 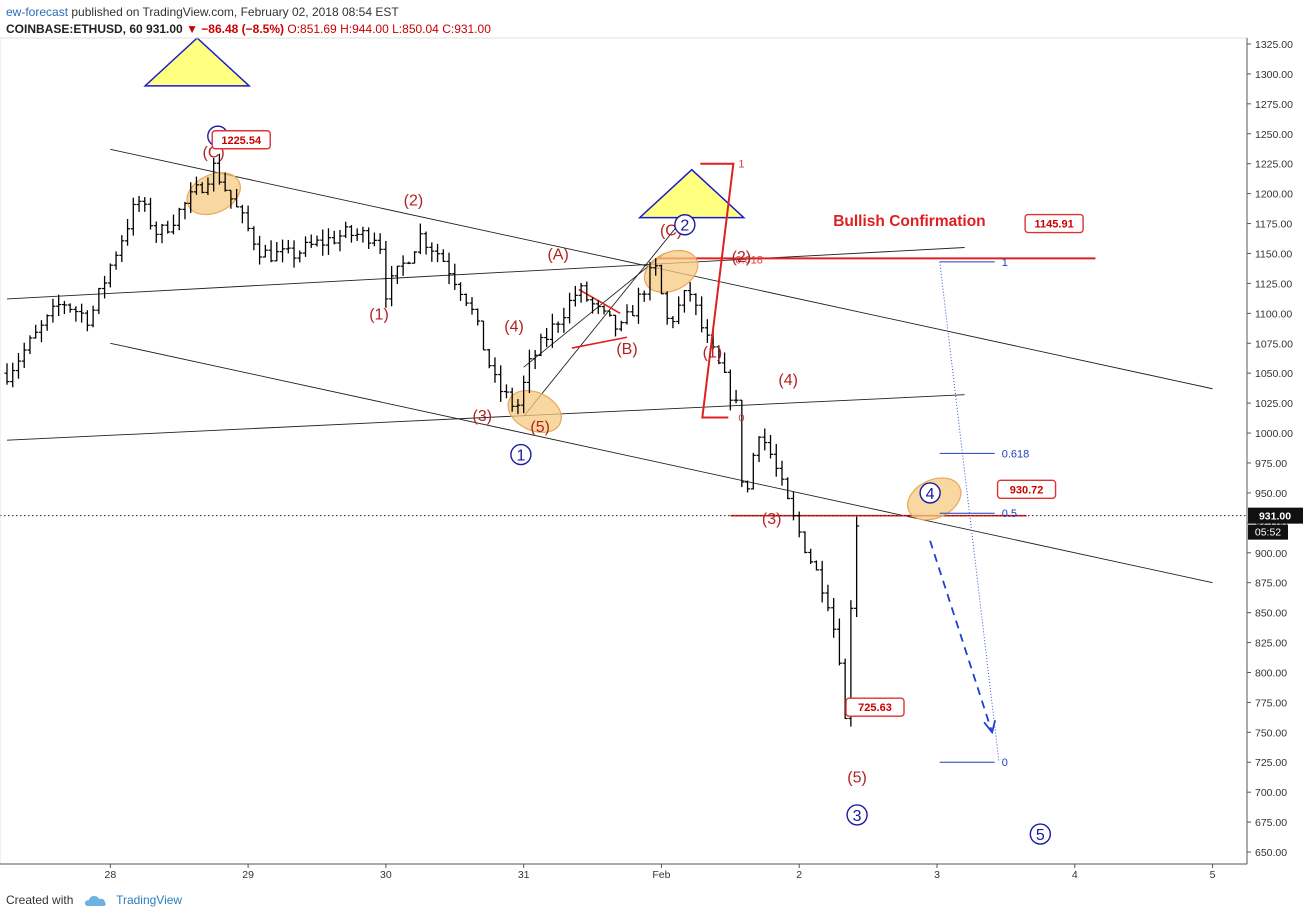 What do you see at coordinates (599, 342) in the screenshot?
I see `triangle-b-lower` at bounding box center [599, 342].